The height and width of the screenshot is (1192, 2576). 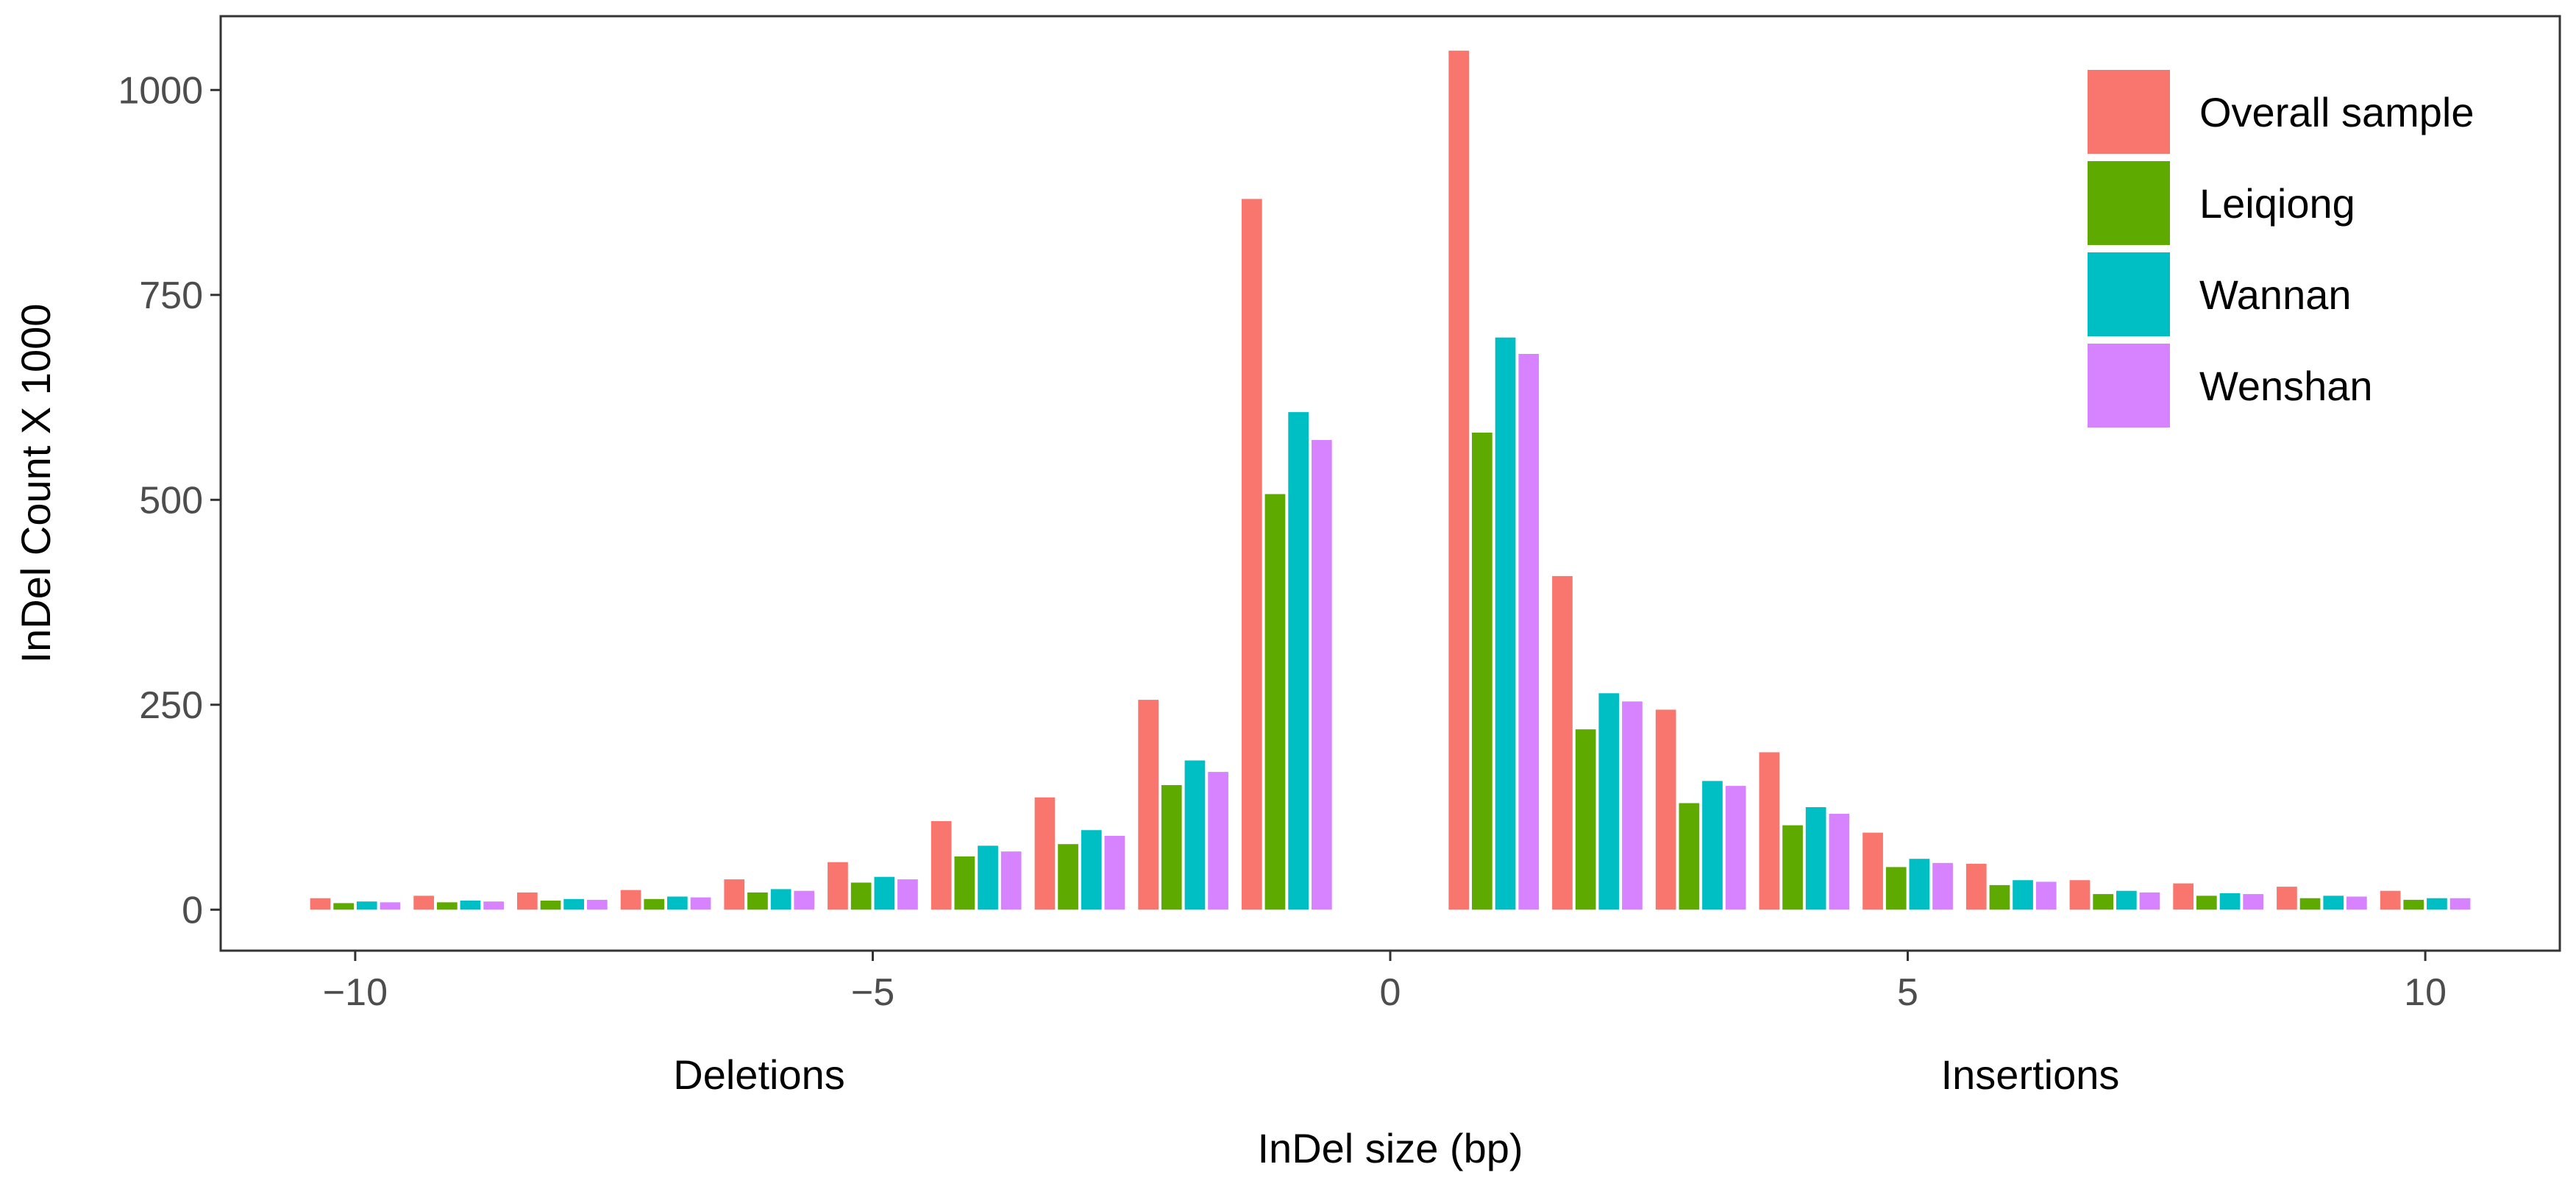 What do you see at coordinates (2277, 204) in the screenshot?
I see `legend-label: Leiqiong` at bounding box center [2277, 204].